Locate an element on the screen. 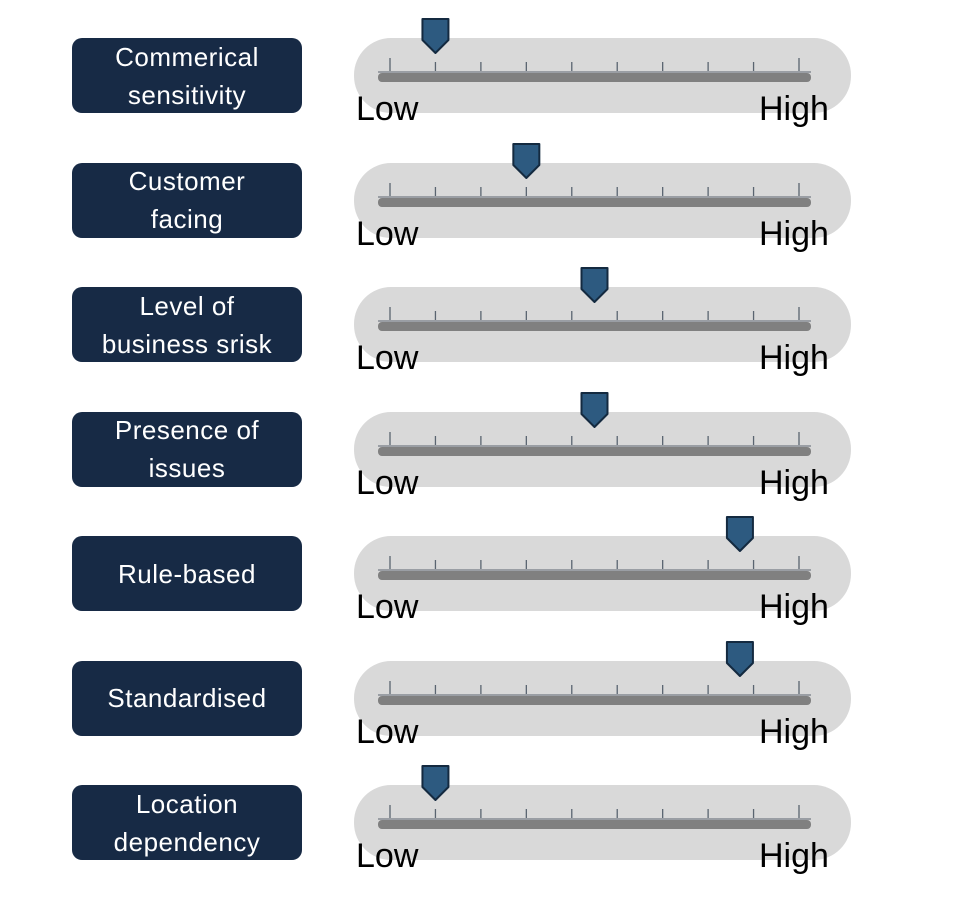 This screenshot has width=964, height=904. criterion-label-box: Commerical sensitivity is located at coordinates (187, 75).